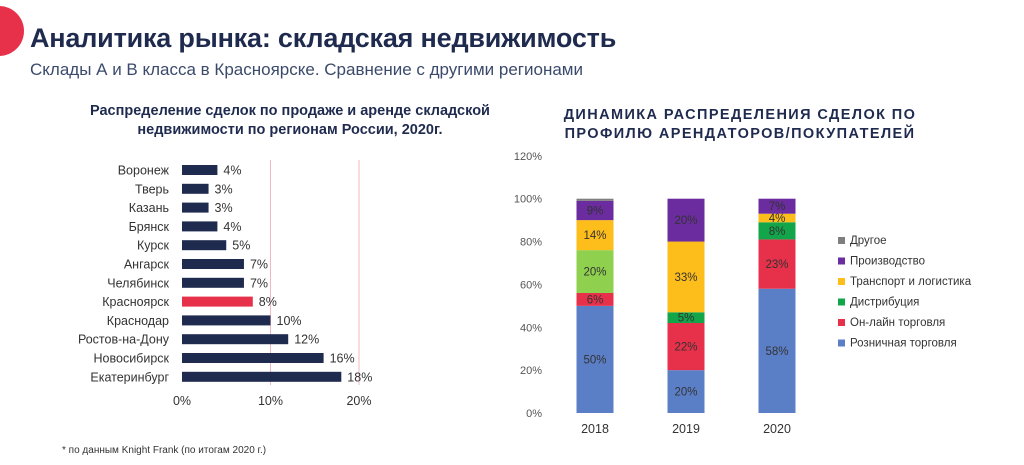 The height and width of the screenshot is (465, 1024). I want to click on category-label: Челябинск, so click(138, 283).